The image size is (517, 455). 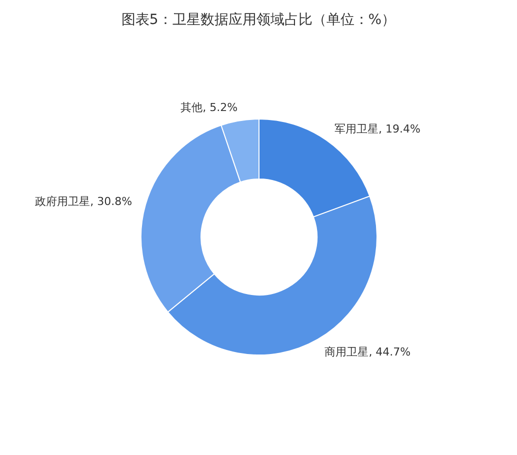 What do you see at coordinates (209, 107) in the screenshot?
I see `slice-label: 其他, 5.2%` at bounding box center [209, 107].